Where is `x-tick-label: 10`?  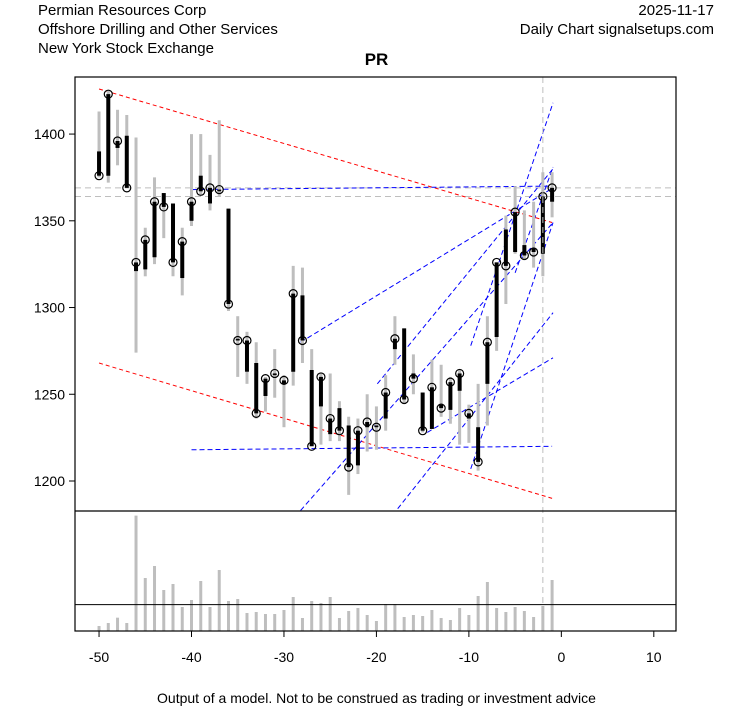
x-tick-label: 10 is located at coordinates (654, 657).